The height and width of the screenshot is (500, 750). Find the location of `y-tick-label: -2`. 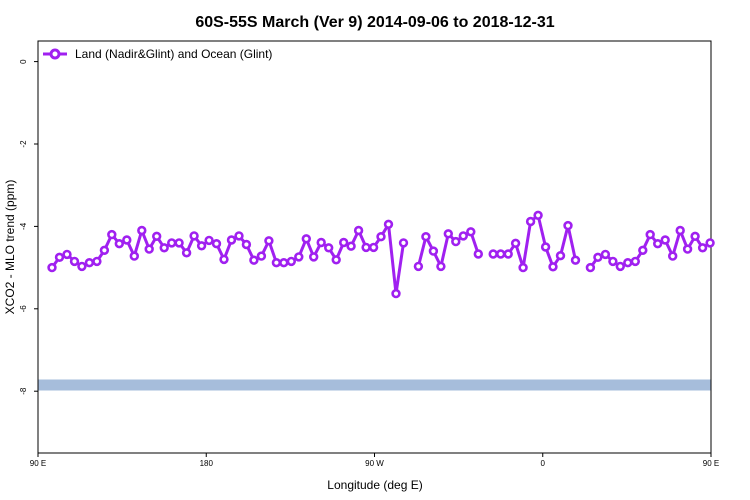

y-tick-label: -2 is located at coordinates (23, 144).